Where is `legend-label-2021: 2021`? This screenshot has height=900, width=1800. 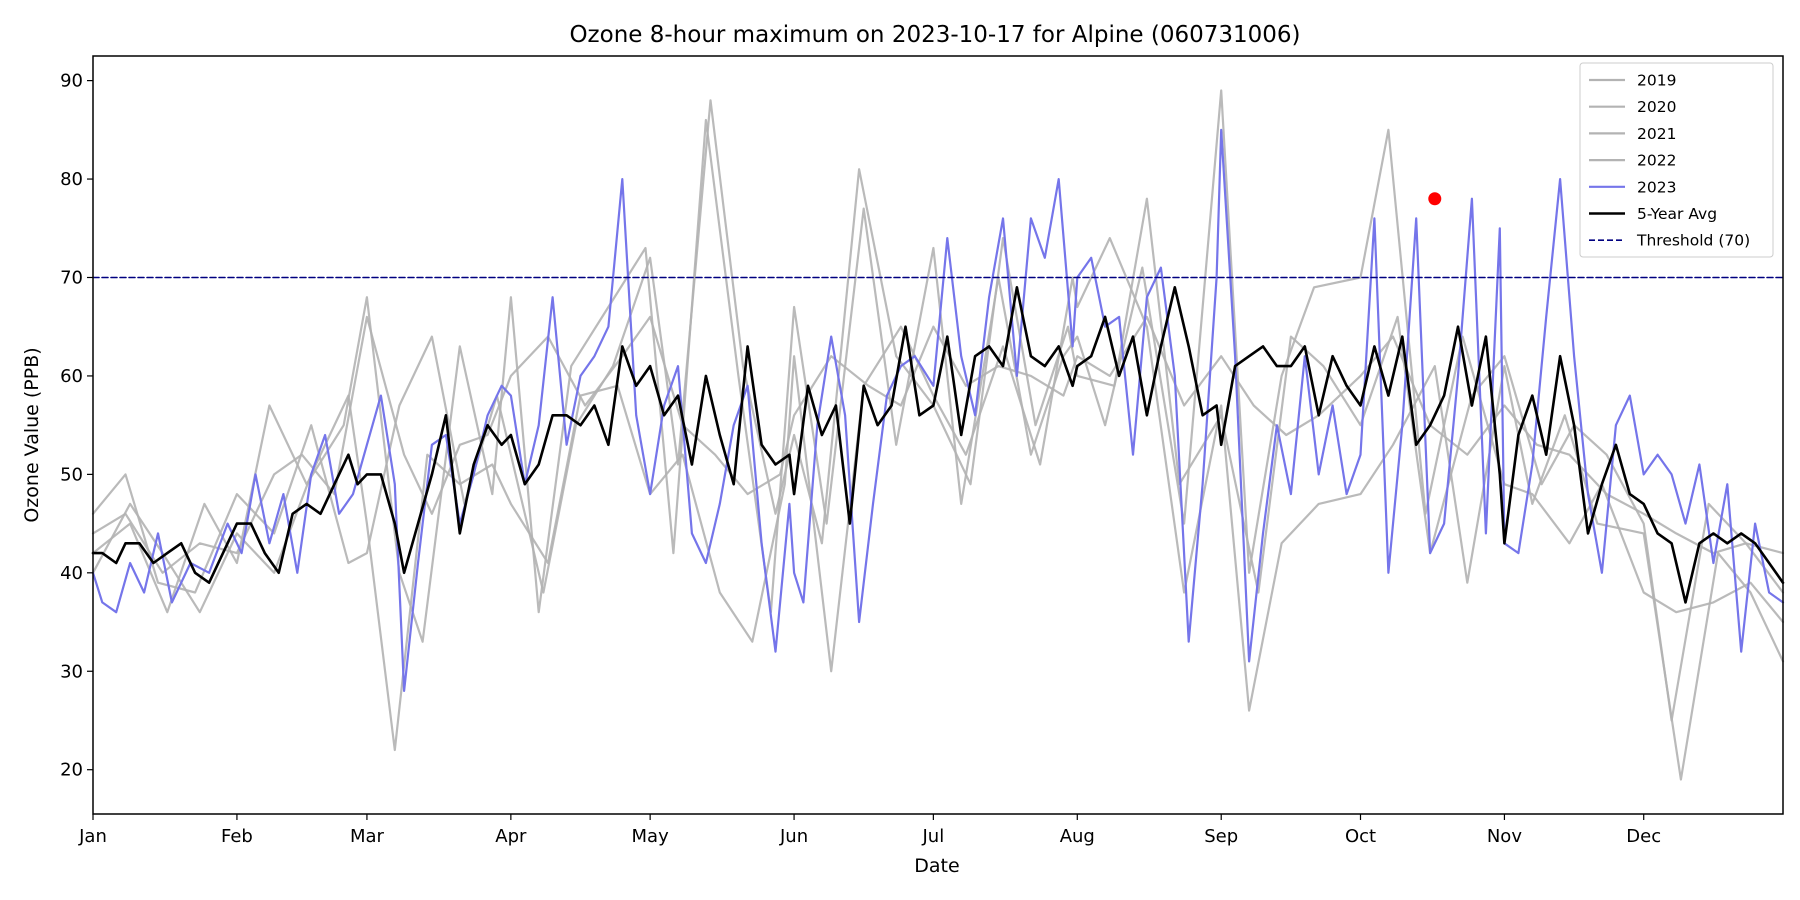
legend-label-2021: 2021 is located at coordinates (1656, 134).